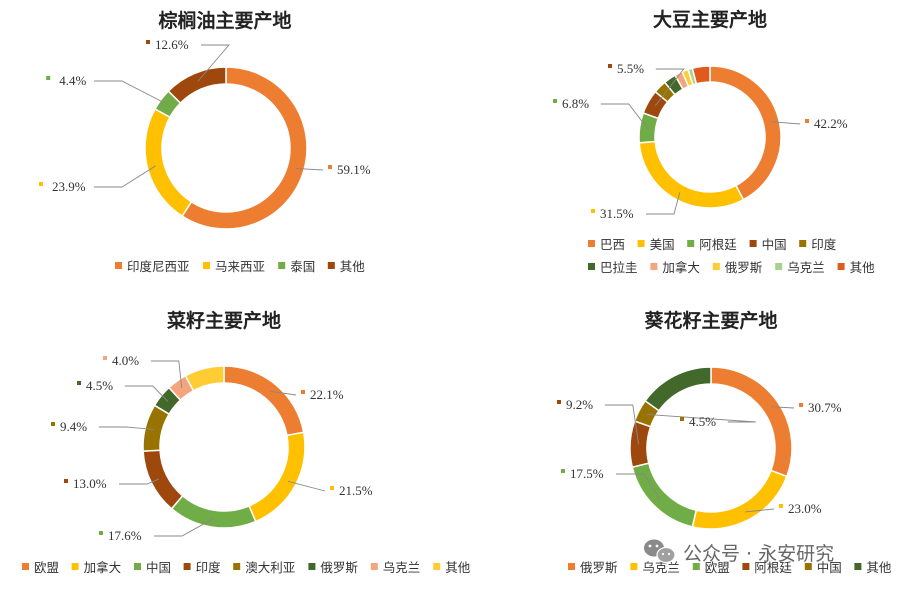  I want to click on data-label: 31.5%, so click(617, 213).